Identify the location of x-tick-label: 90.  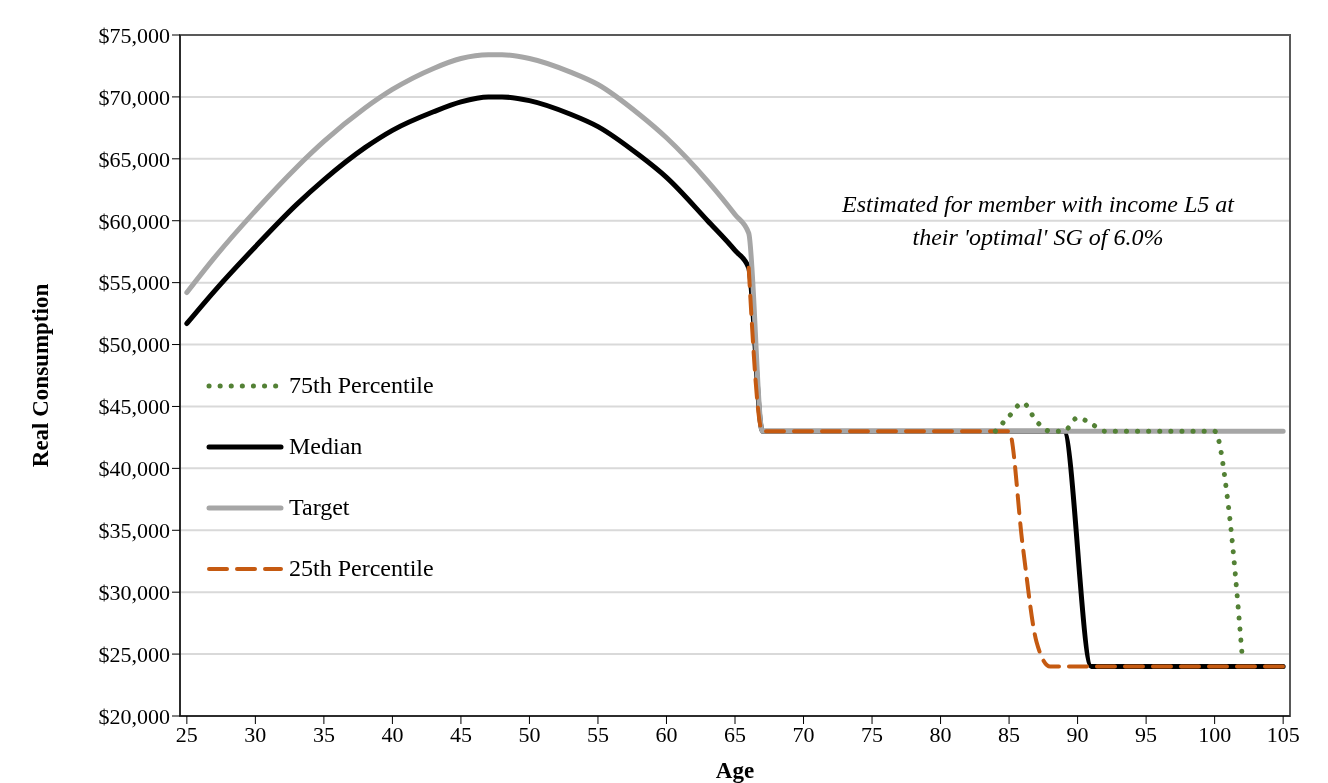
(1077, 734).